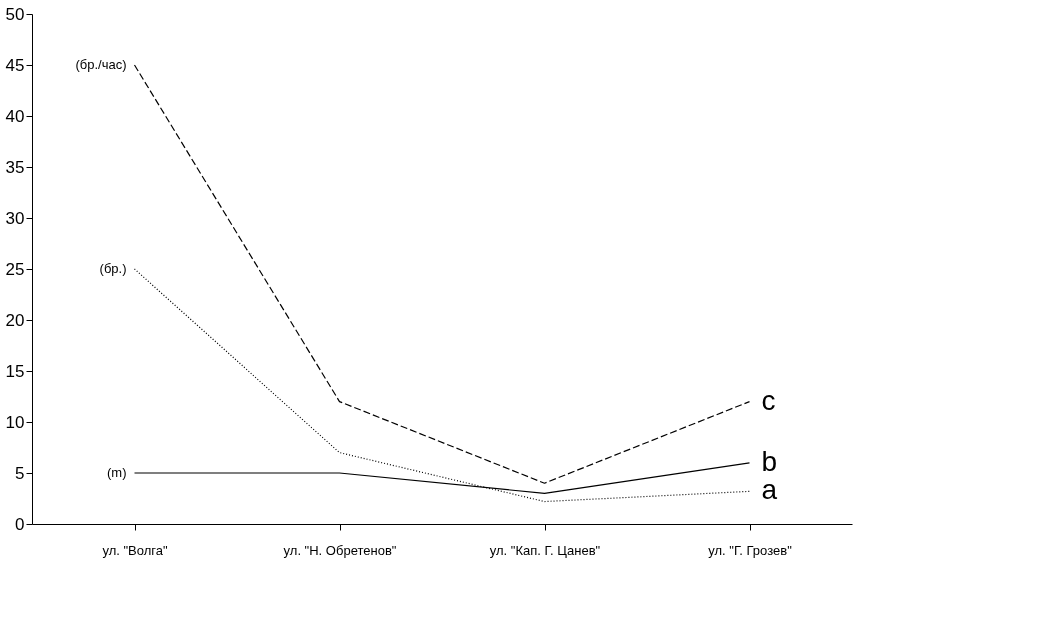  I want to click on y-tick-label: 20, so click(15, 320).